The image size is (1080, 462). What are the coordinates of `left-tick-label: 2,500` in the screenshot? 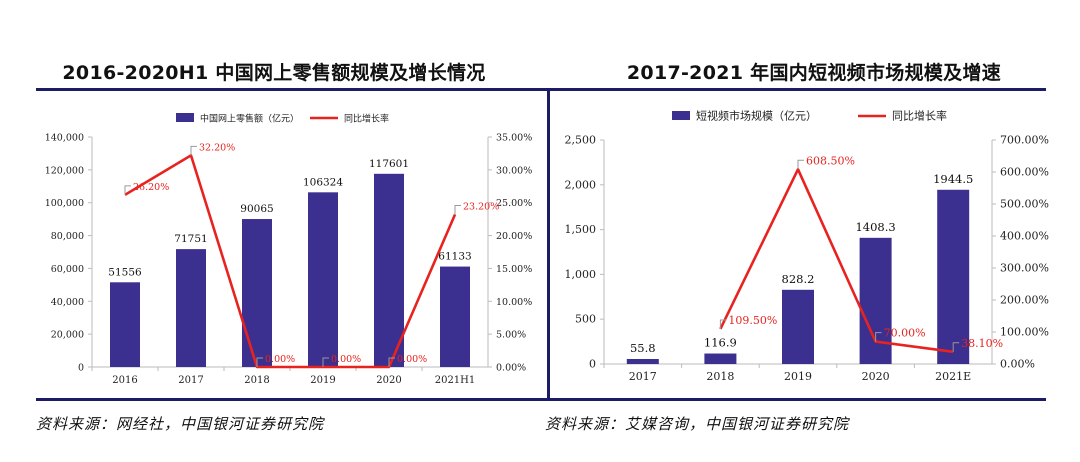 It's located at (581, 140).